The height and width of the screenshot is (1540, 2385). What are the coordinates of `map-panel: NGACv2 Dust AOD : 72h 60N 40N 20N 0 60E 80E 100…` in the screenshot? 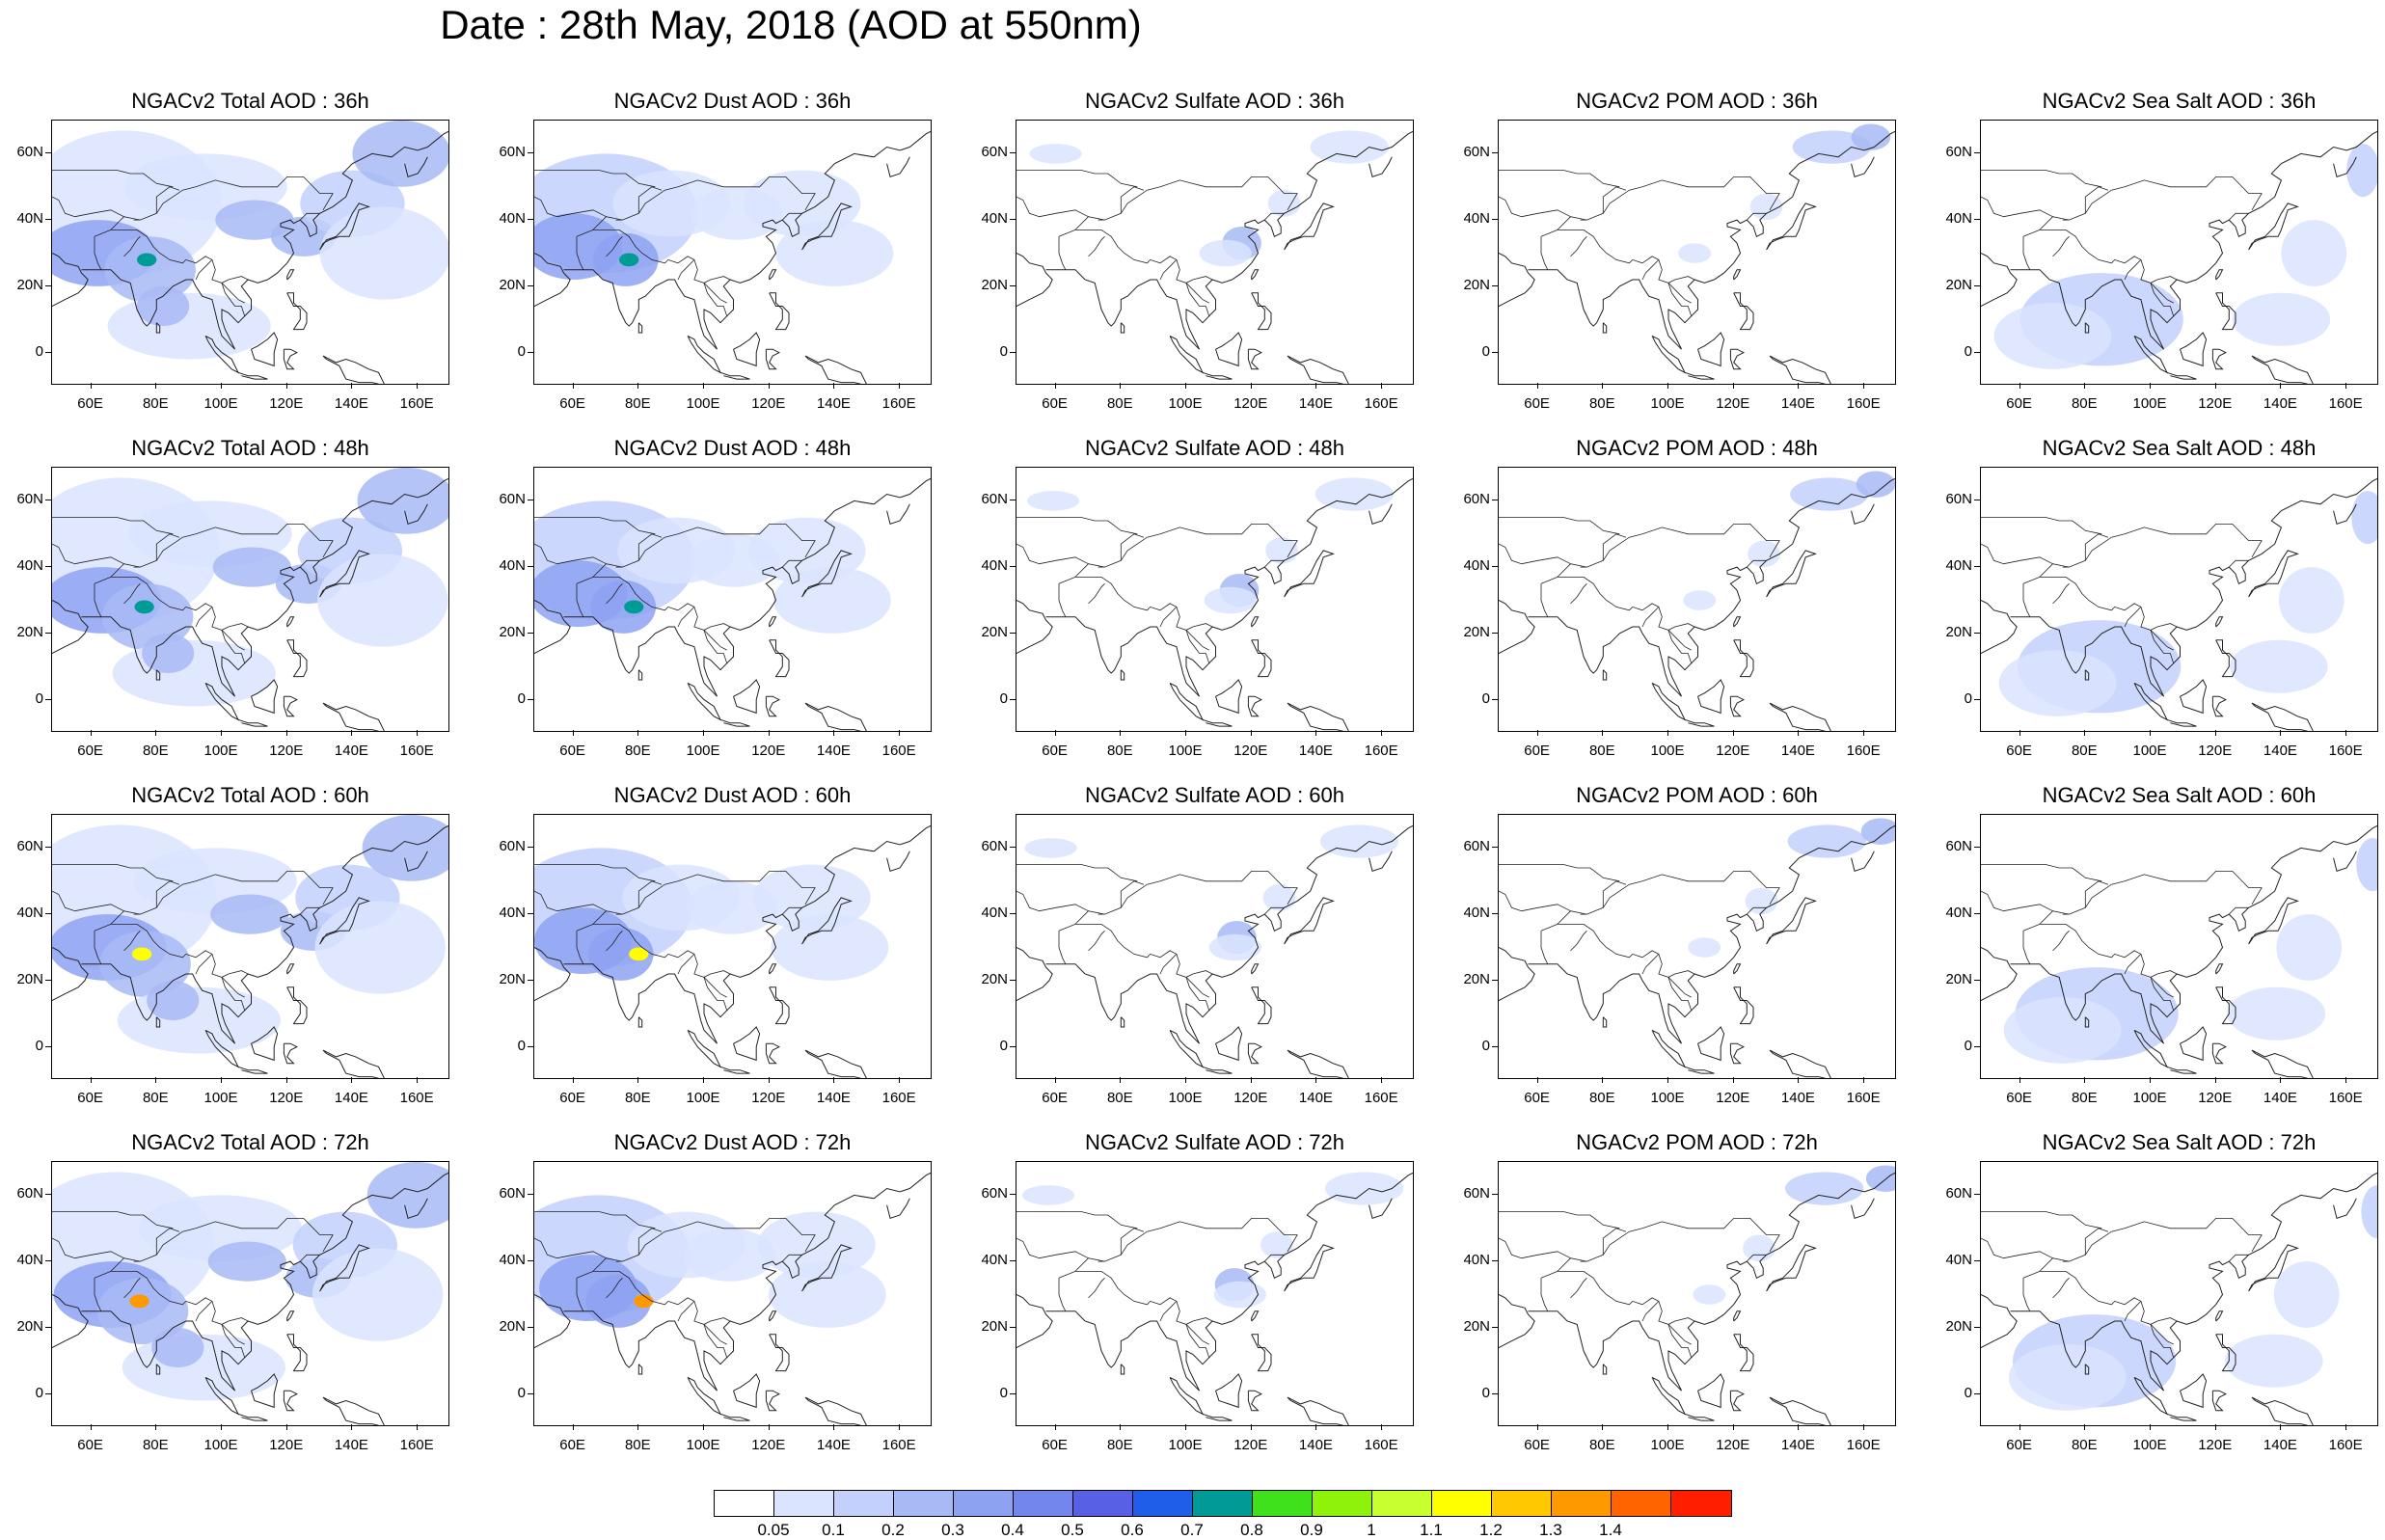 It's located at (728, 1303).